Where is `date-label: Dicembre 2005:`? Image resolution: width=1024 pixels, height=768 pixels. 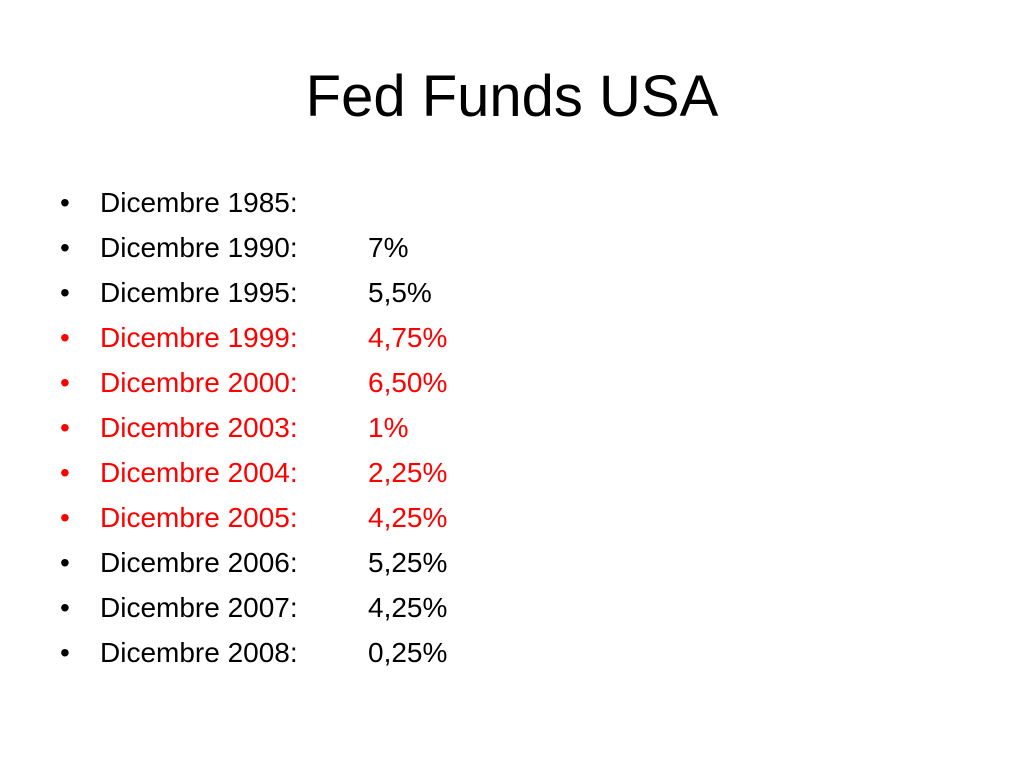 date-label: Dicembre 2005: is located at coordinates (199, 517).